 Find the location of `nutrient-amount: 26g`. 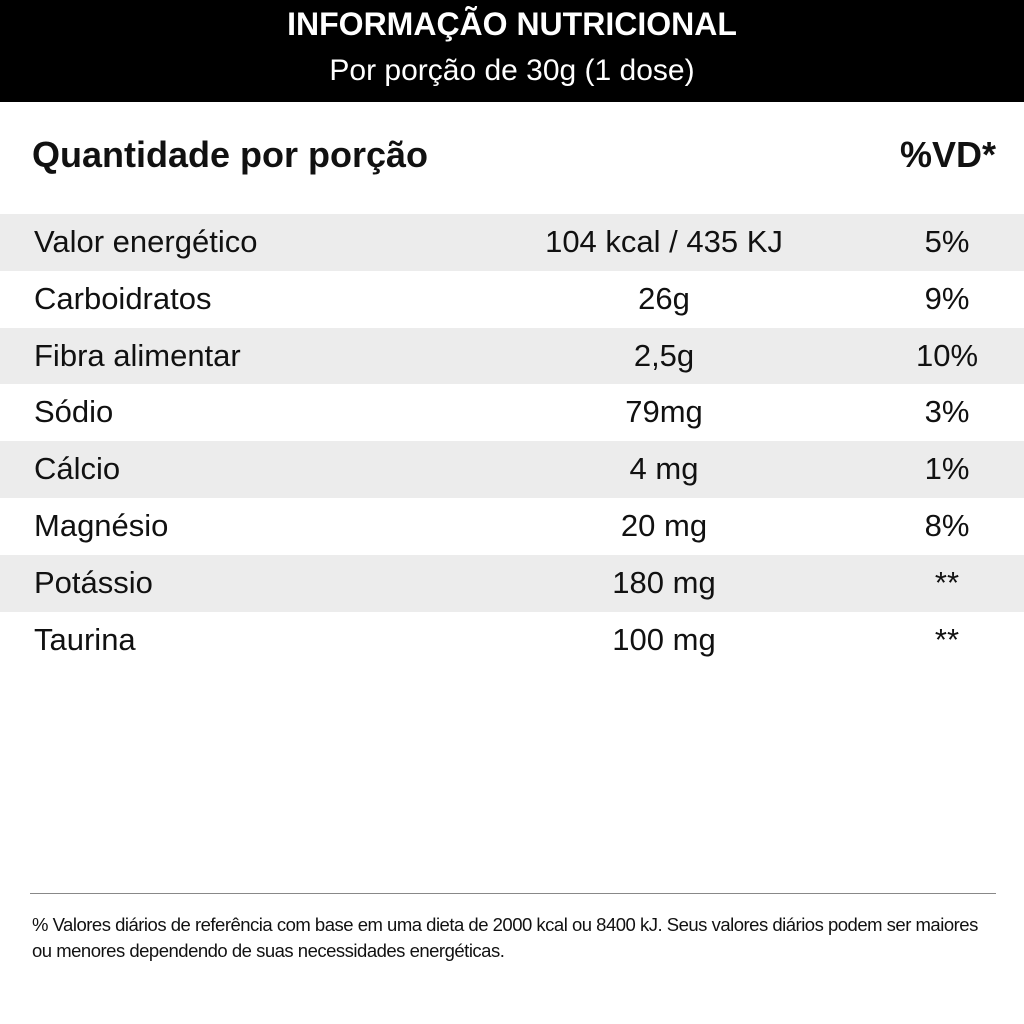

nutrient-amount: 26g is located at coordinates (664, 298).